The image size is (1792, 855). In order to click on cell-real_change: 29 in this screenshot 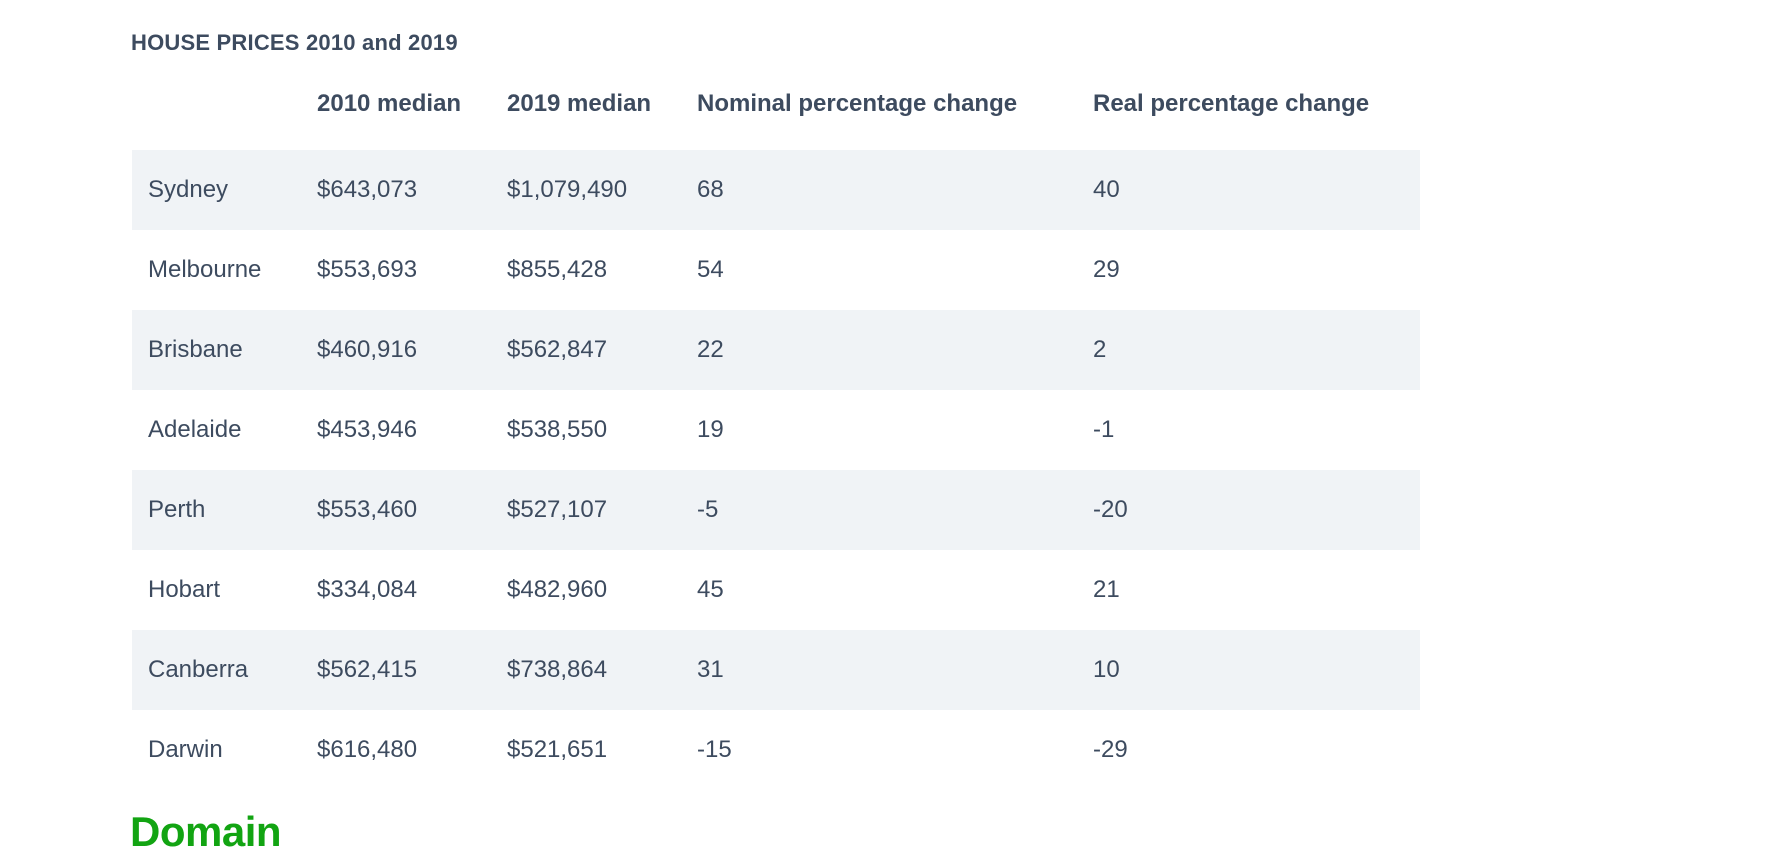, I will do `click(1106, 269)`.